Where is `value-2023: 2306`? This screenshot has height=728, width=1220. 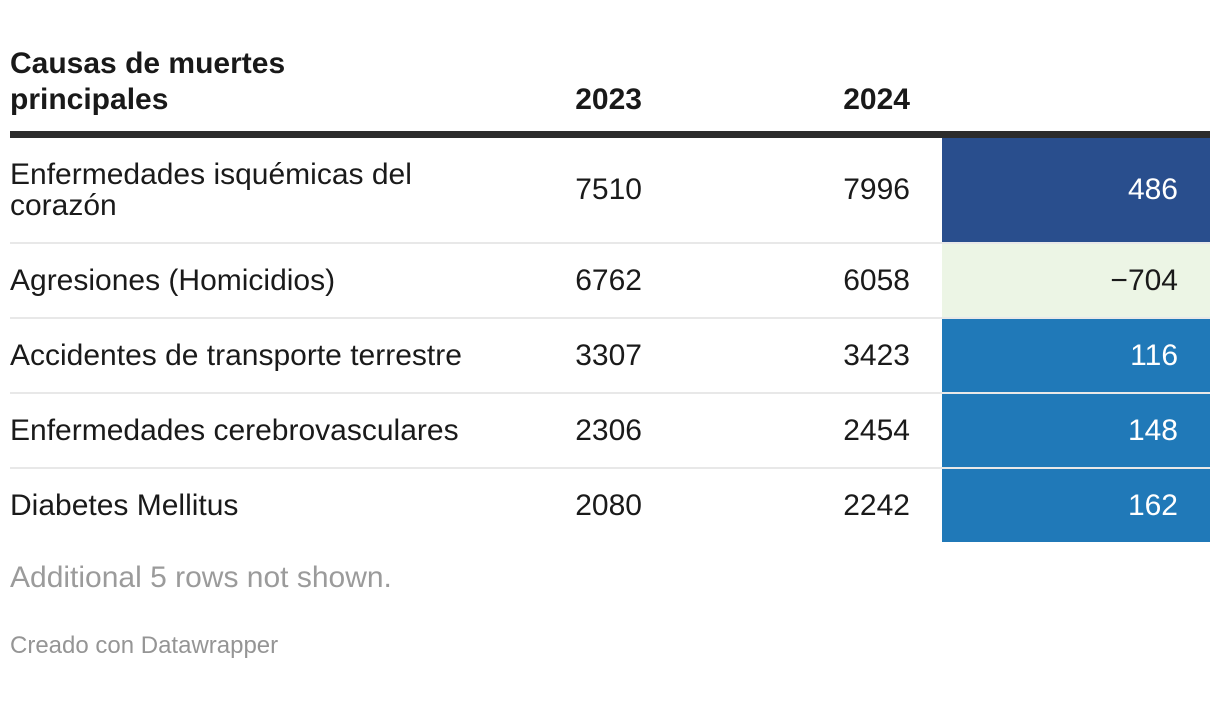 value-2023: 2306 is located at coordinates (608, 430).